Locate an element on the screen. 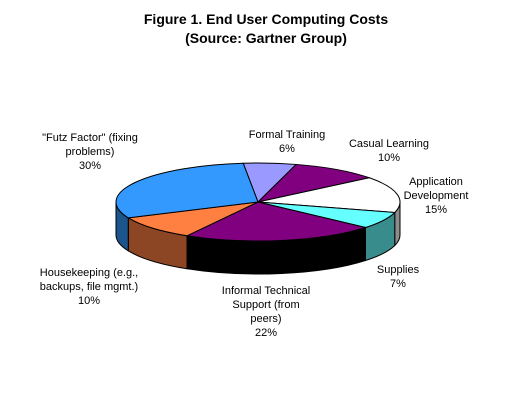 This screenshot has width=532, height=400. chart-title-line: Figure 1. End User Computing Costs is located at coordinates (266, 19).